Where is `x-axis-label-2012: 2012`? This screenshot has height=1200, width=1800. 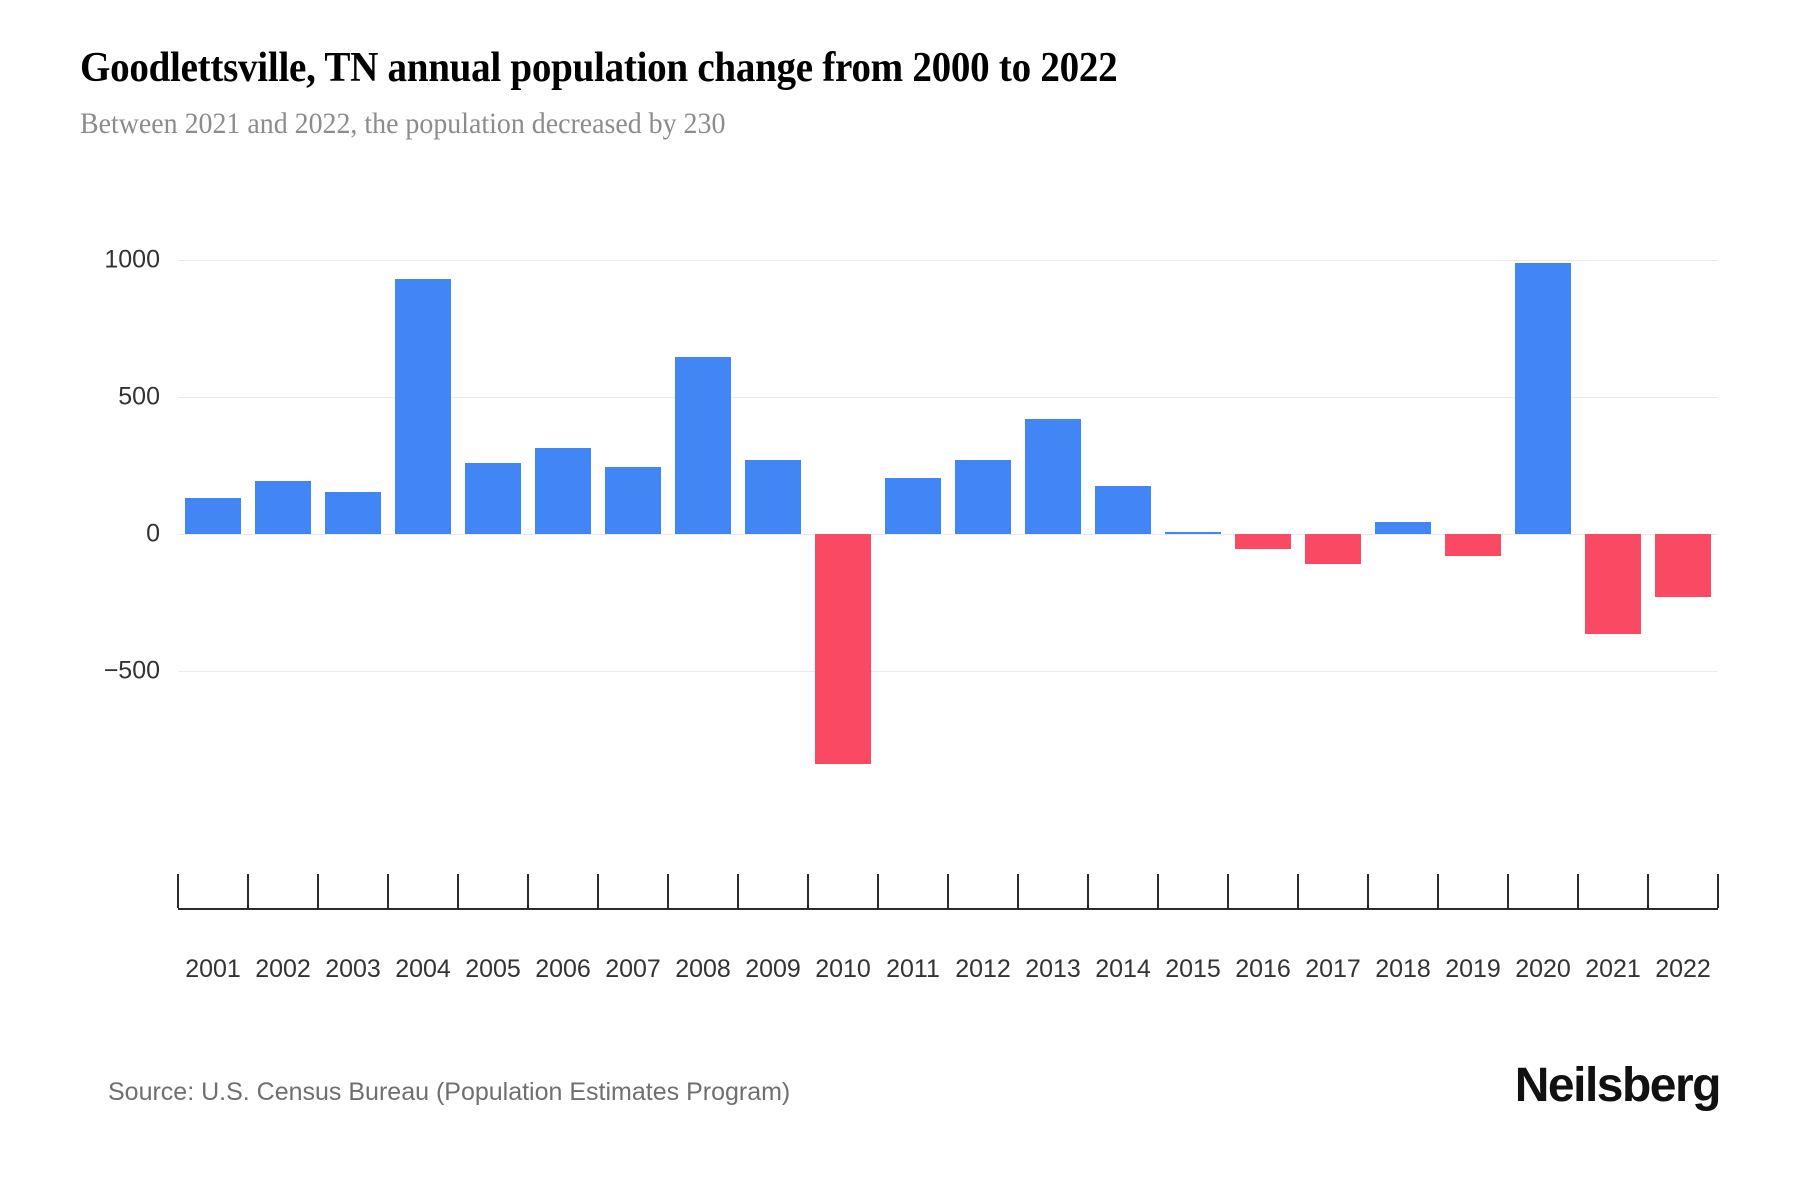 x-axis-label-2012: 2012 is located at coordinates (983, 969).